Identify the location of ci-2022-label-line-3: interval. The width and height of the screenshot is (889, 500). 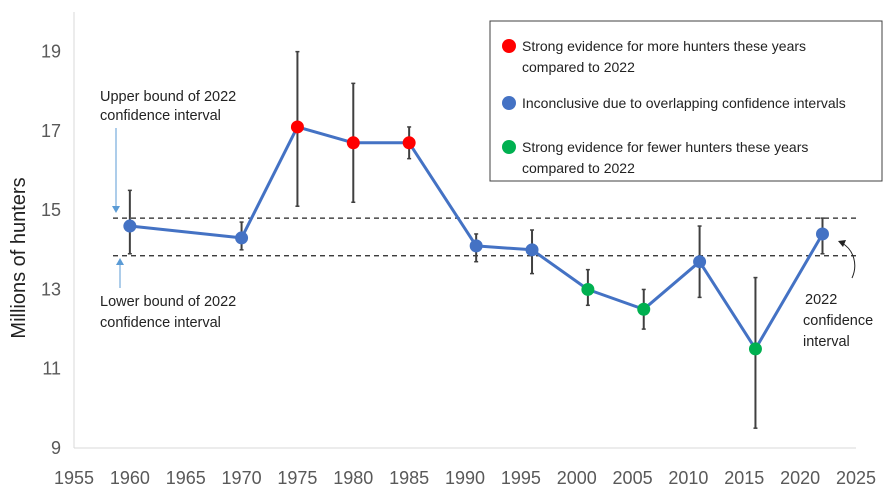
(826, 342).